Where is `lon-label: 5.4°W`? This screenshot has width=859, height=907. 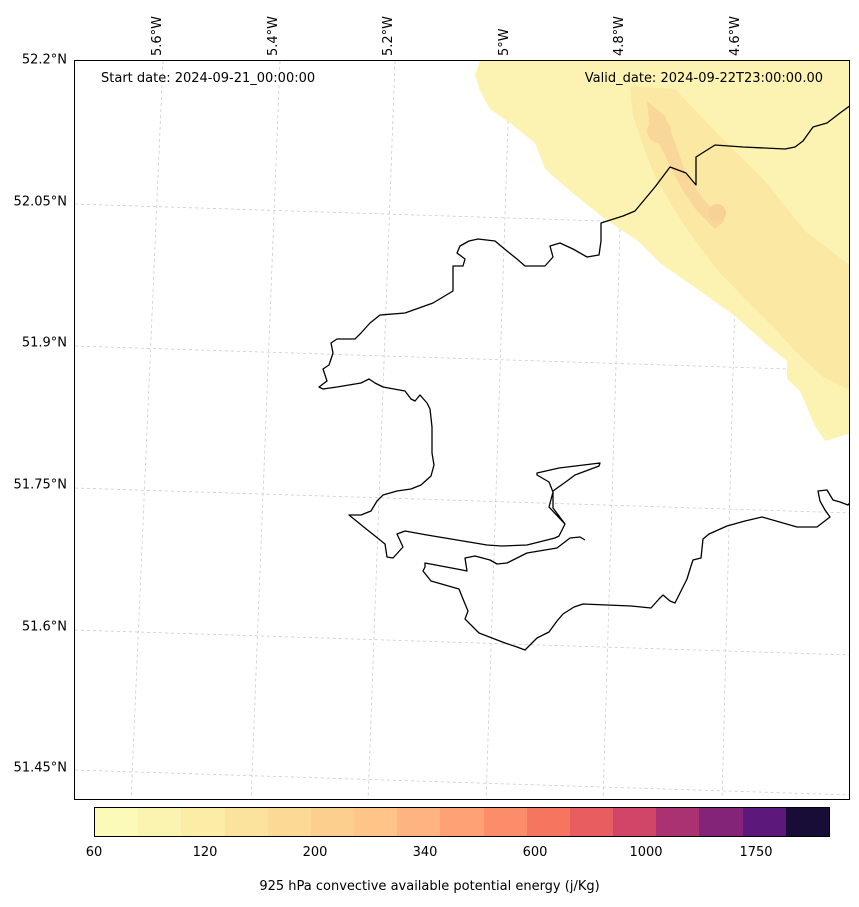
lon-label: 5.4°W is located at coordinates (273, 35).